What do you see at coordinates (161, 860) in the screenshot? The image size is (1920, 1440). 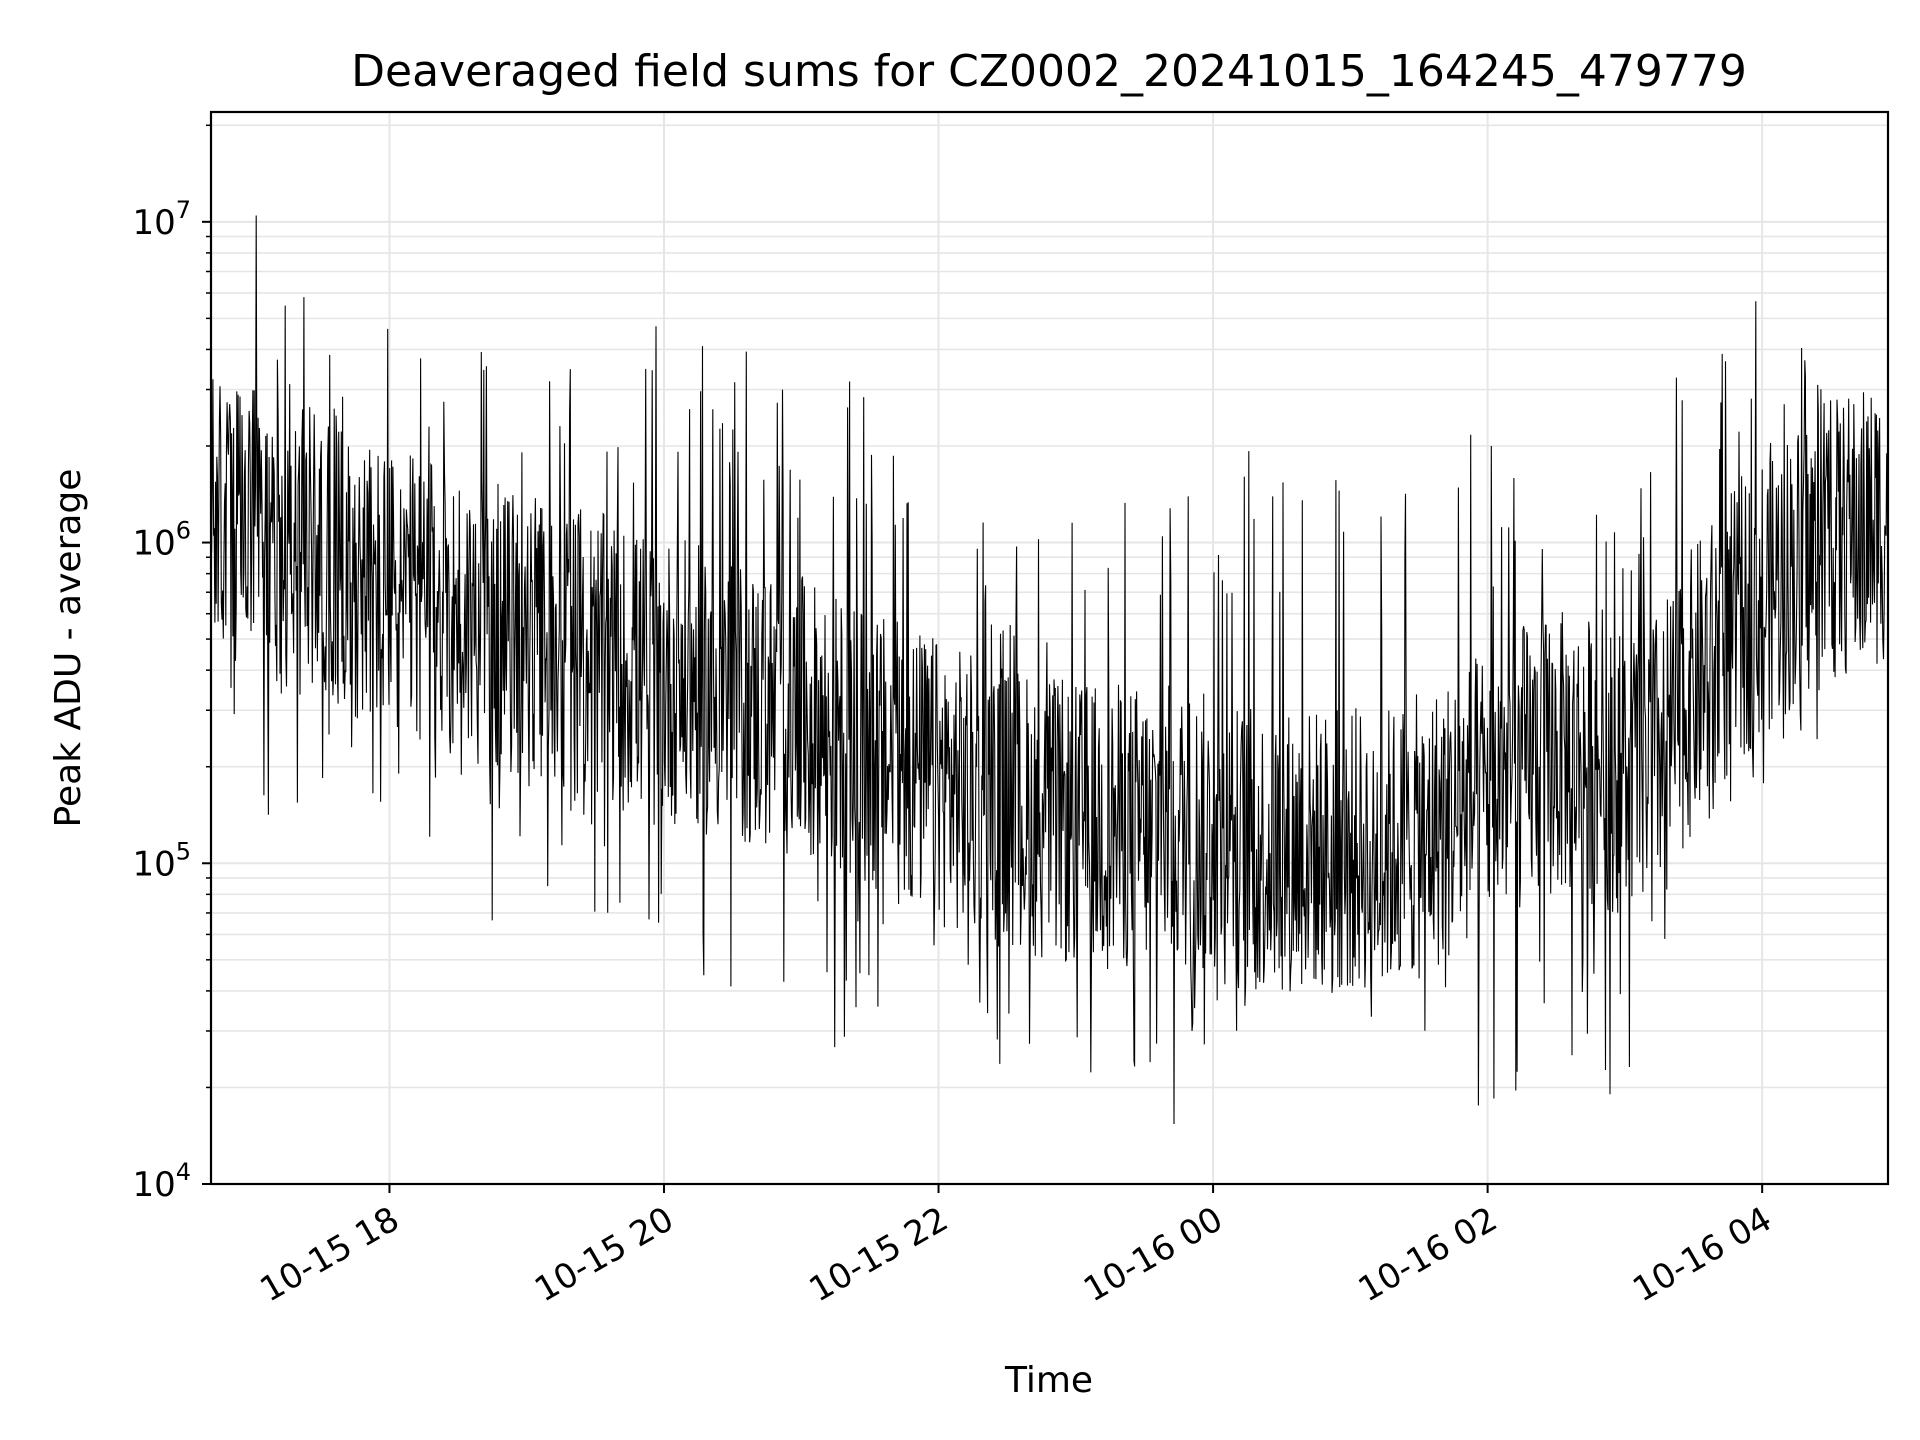 I see `y-tick-label: 10⁵` at bounding box center [161, 860].